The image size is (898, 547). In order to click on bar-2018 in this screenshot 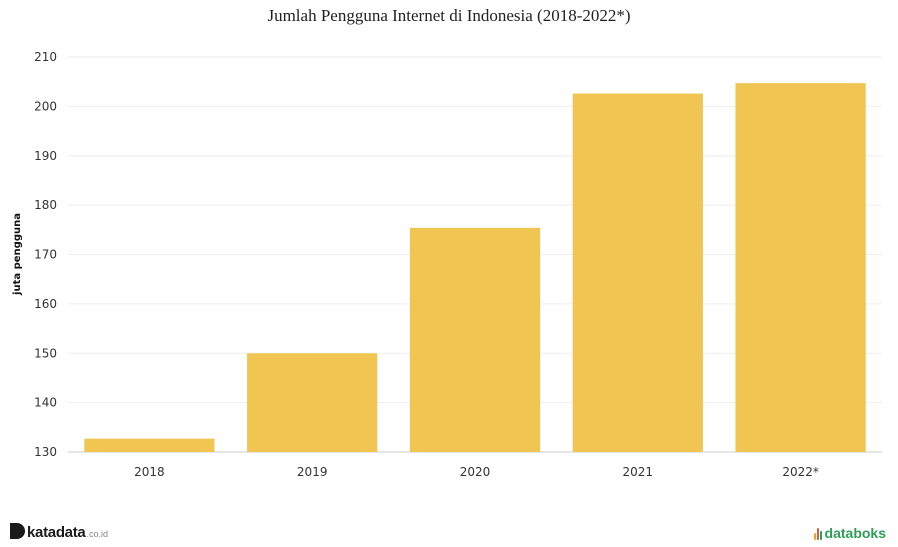, I will do `click(149, 445)`.